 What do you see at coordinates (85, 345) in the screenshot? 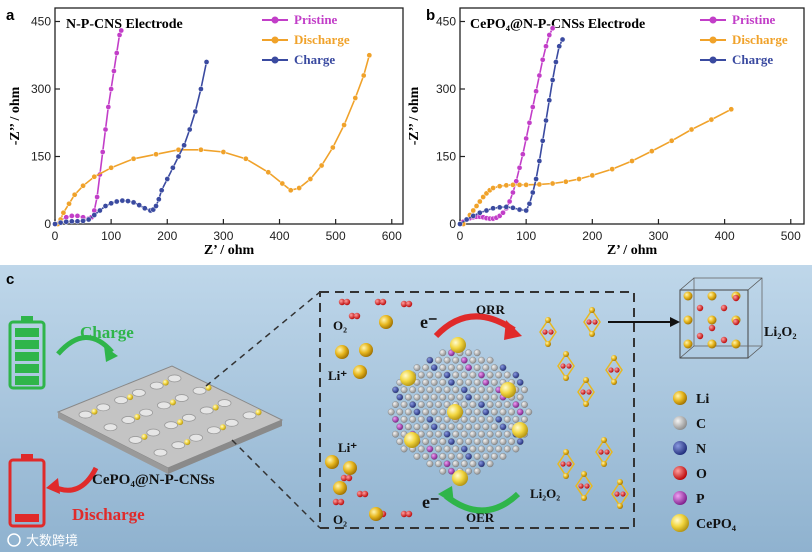
I see `charge-arrow-icon` at bounding box center [85, 345].